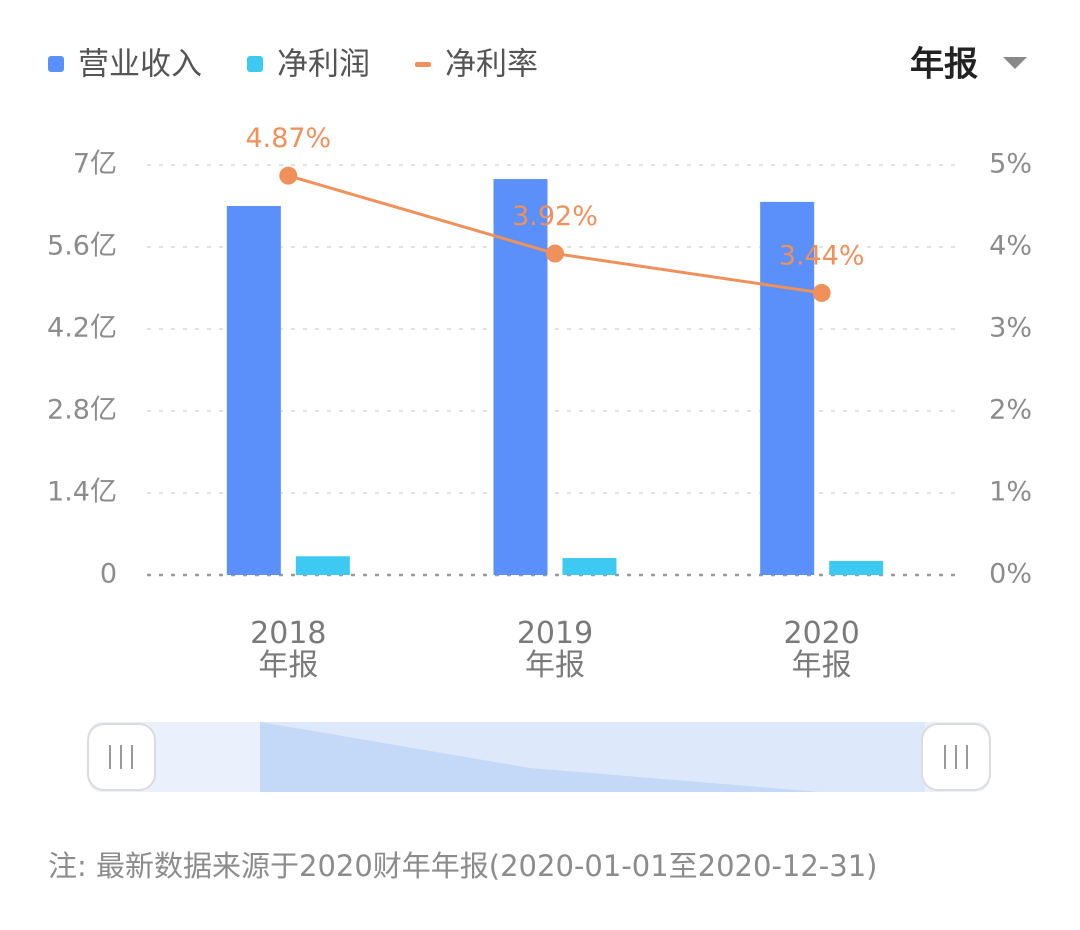 This screenshot has height=930, width=1080. I want to click on slider-preview, so click(540, 757).